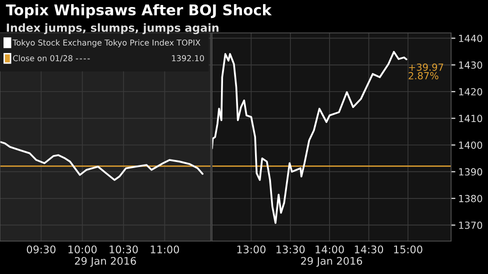 Image resolution: width=488 pixels, height=274 pixels. What do you see at coordinates (369, 249) in the screenshot?
I see `x-tick-label: 14:30` at bounding box center [369, 249].